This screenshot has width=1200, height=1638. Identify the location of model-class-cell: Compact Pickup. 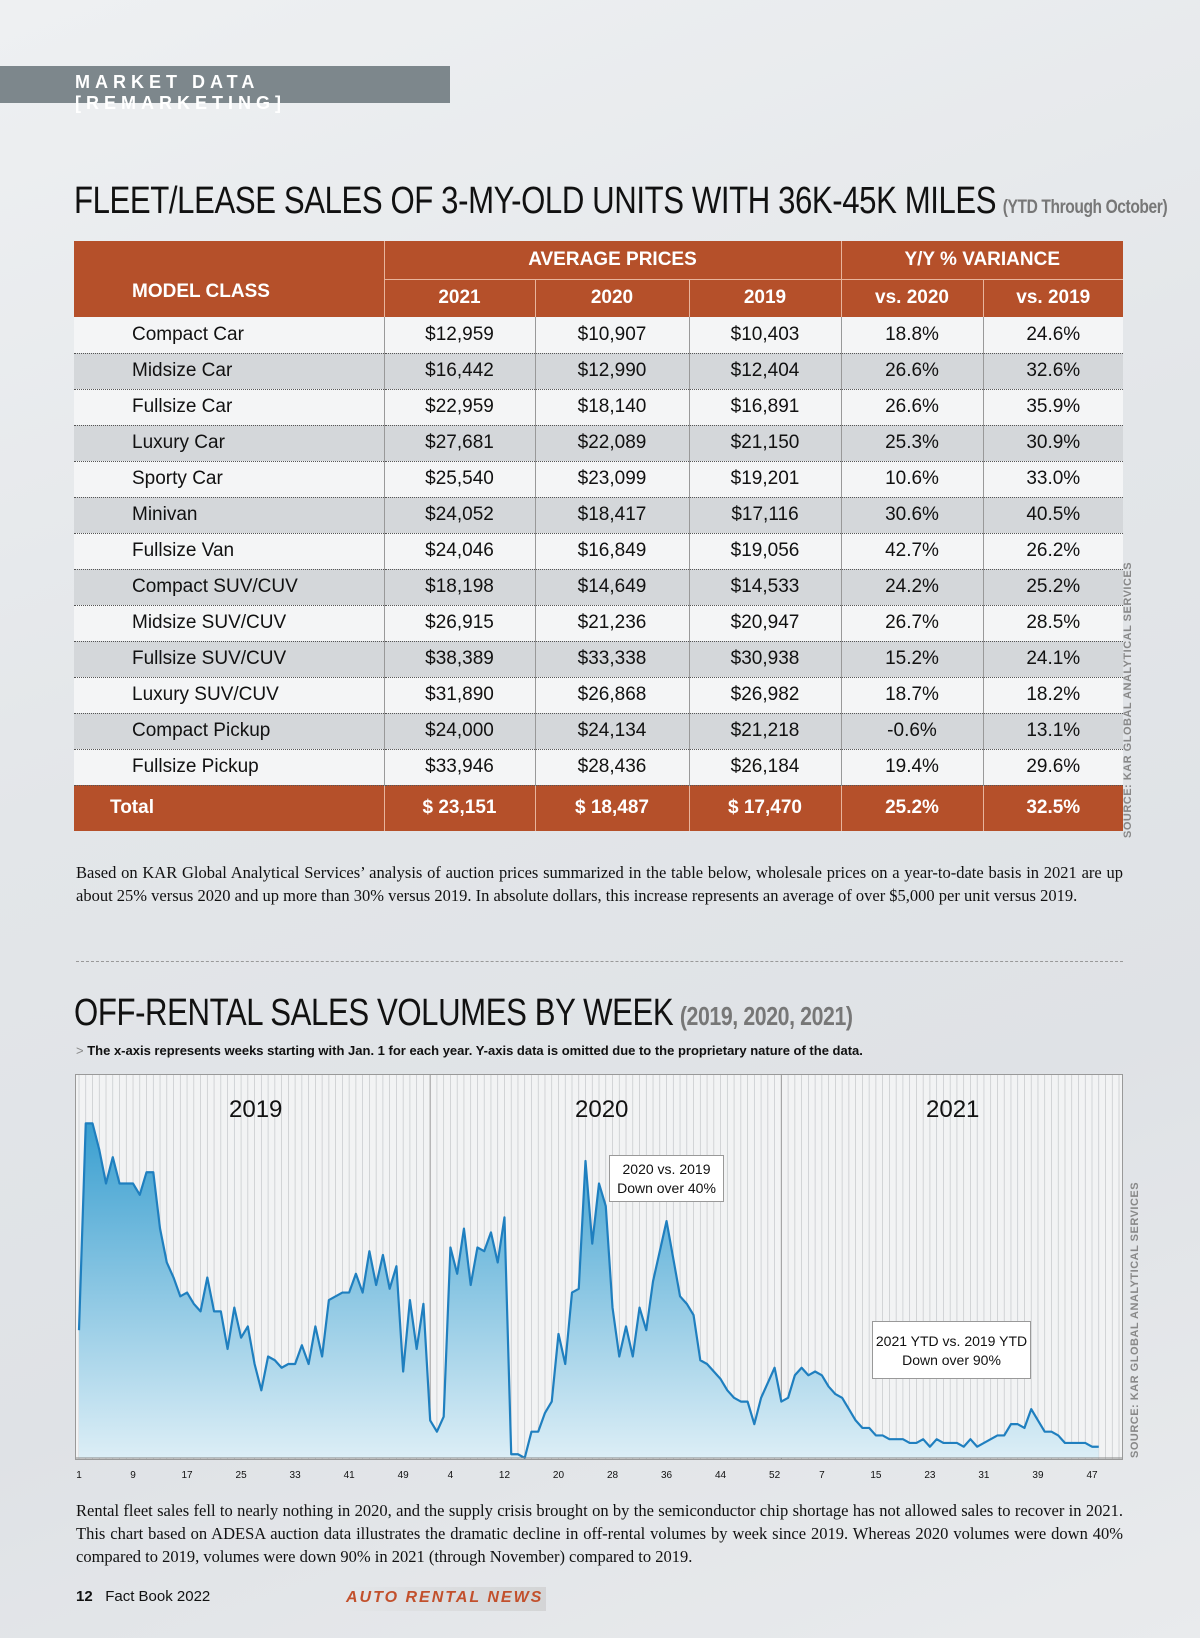
(229, 731).